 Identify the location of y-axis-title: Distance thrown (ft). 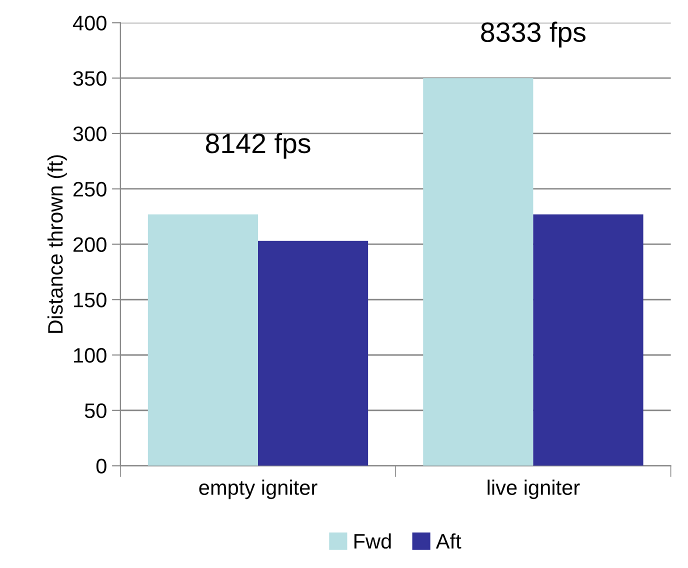
(57, 244).